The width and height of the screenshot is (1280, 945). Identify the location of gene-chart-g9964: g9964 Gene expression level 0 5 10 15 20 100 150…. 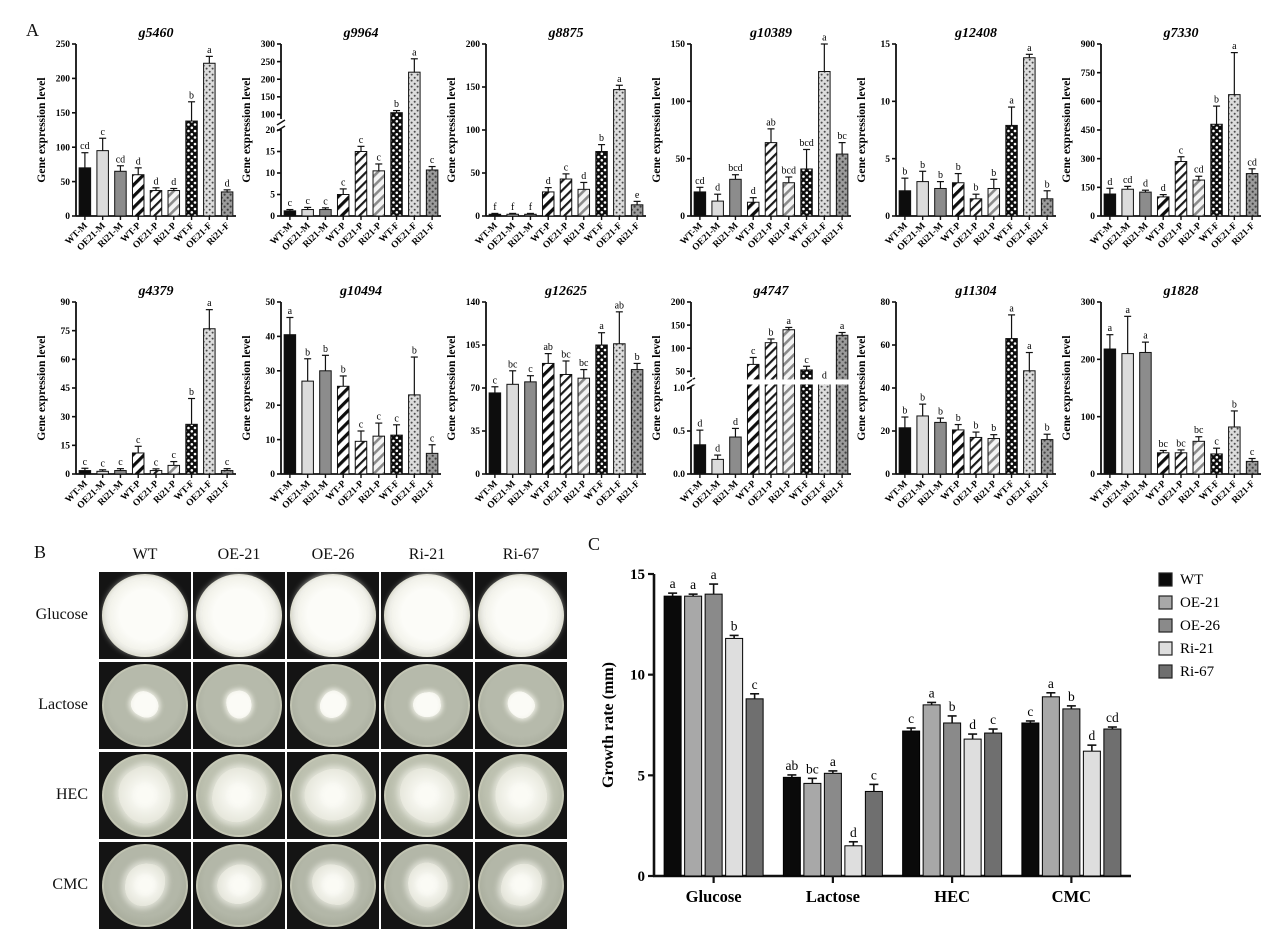
(341, 150).